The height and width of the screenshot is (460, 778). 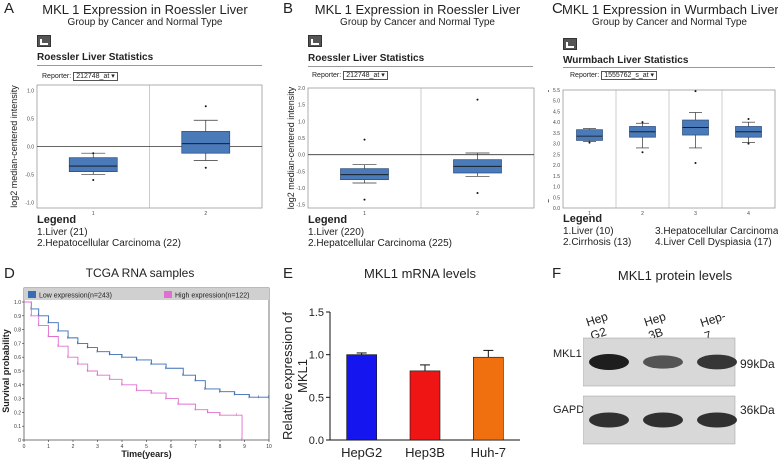 What do you see at coordinates (17, 400) in the screenshot?
I see `y-tick-label: 0.3` at bounding box center [17, 400].